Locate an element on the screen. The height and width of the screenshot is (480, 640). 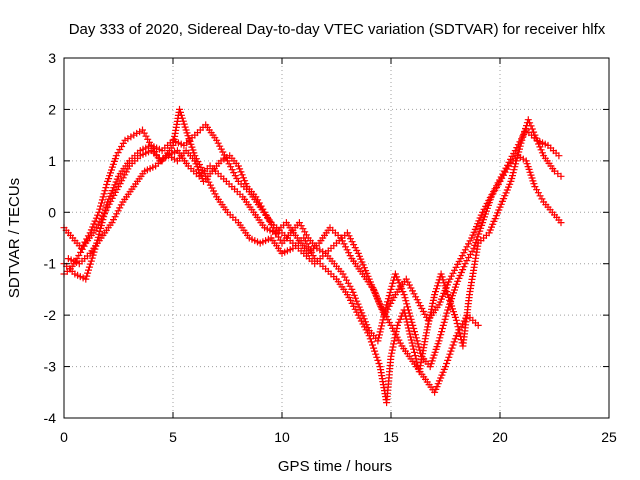
y-tick-label: 2 is located at coordinates (52, 109).